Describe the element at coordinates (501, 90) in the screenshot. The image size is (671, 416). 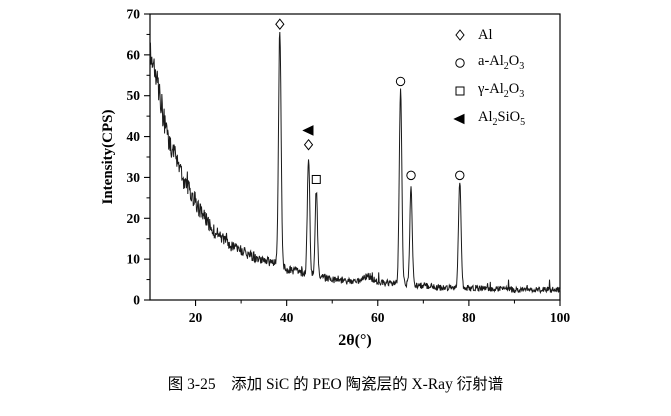
I see `legend-item-label: γ-Al2O3` at that location.